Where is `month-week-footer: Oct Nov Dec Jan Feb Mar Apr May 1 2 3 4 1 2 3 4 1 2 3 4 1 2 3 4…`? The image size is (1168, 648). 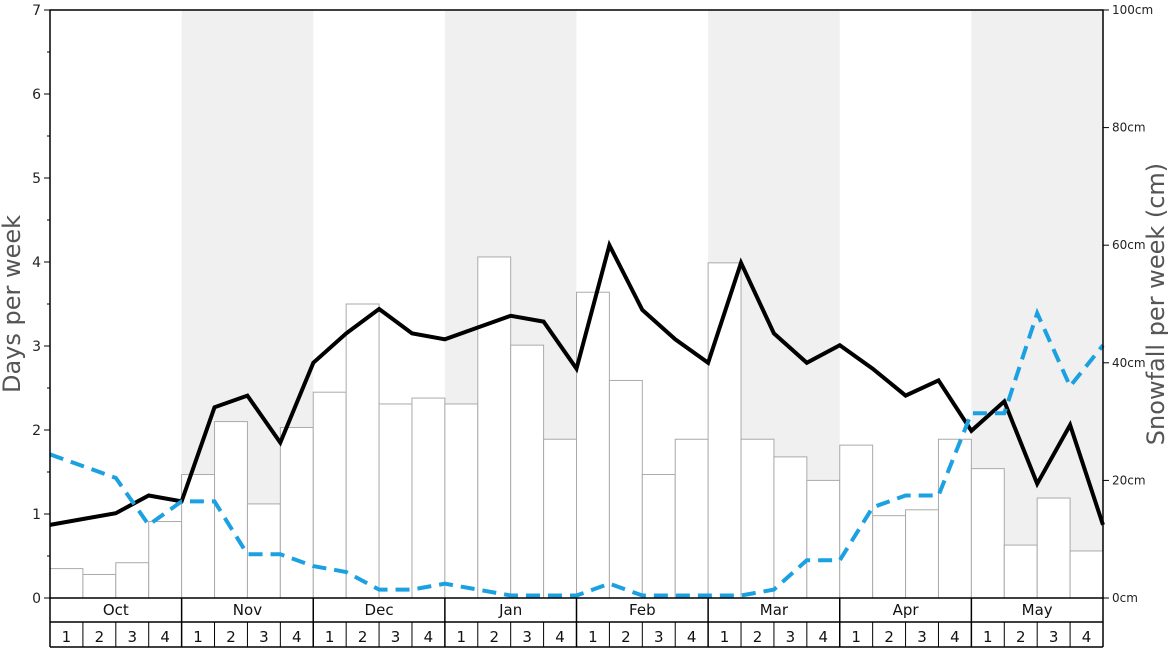 month-week-footer: Oct Nov Dec Jan Feb Mar Apr May 1 2 3 4 1 2 3 4 1 2 3 4 1 2 3 4… is located at coordinates (576, 623).